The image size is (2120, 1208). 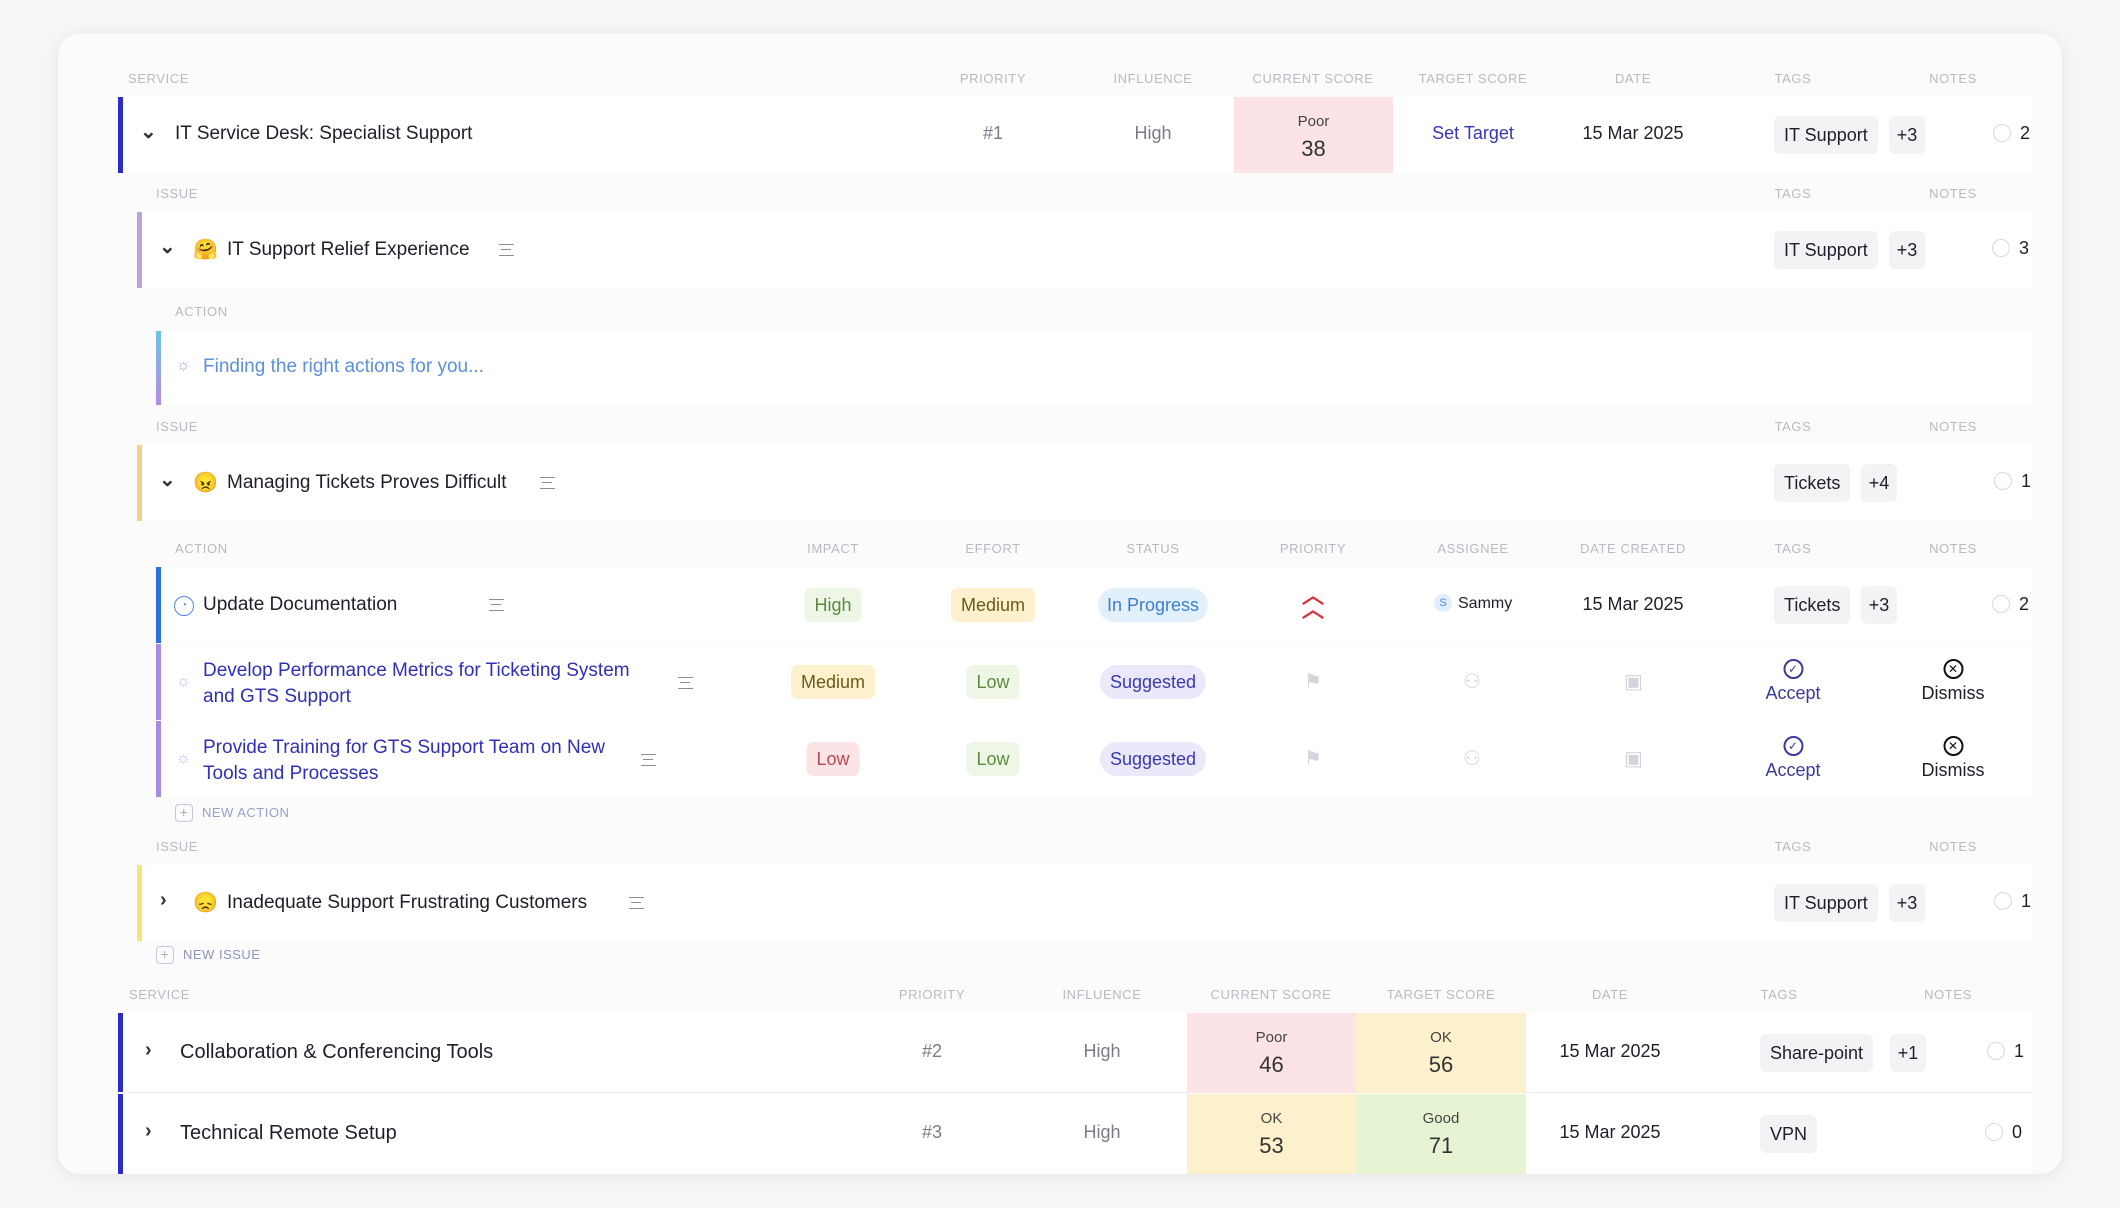 I want to click on current-score-cell: OK 53, so click(x=1271, y=1134).